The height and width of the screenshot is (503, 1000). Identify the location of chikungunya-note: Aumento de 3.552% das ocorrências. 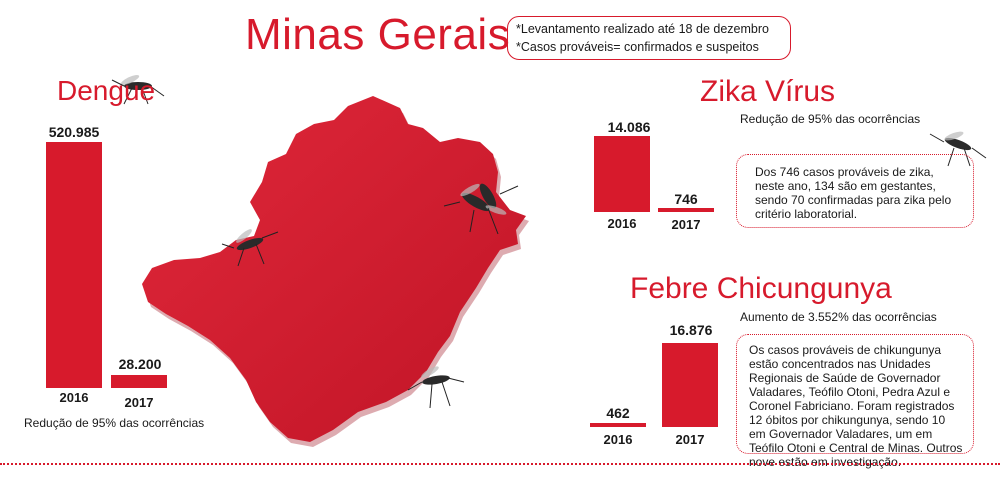
(838, 317).